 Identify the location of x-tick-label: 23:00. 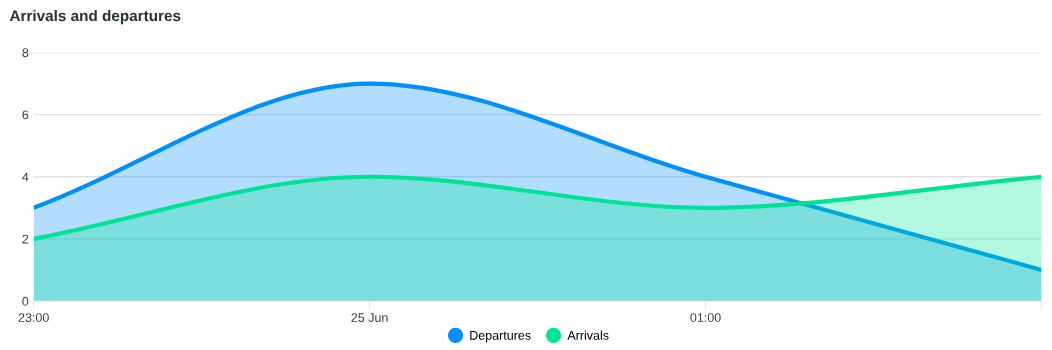
(33, 317).